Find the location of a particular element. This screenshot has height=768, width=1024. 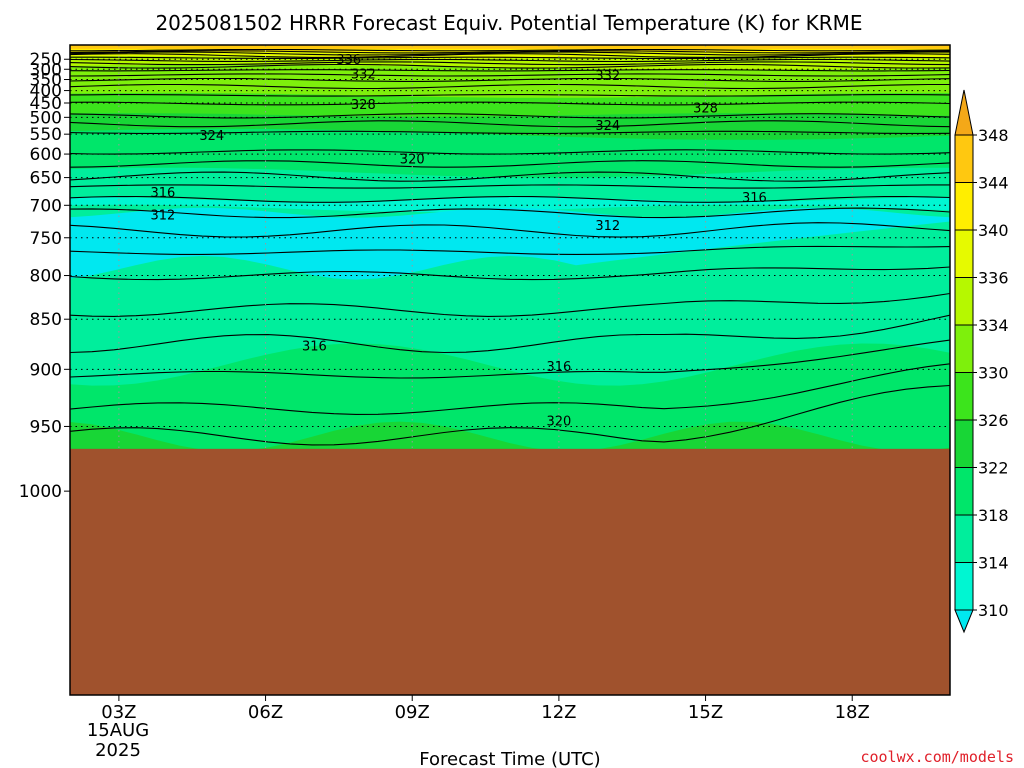

colorbar-top-arrow is located at coordinates (964, 112).